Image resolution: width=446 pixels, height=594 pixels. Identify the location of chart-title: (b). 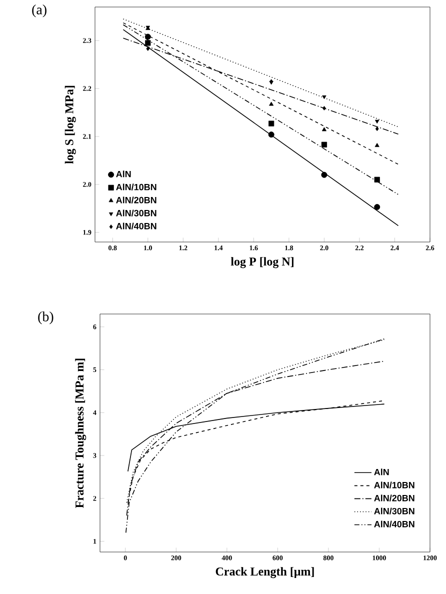
(46, 318).